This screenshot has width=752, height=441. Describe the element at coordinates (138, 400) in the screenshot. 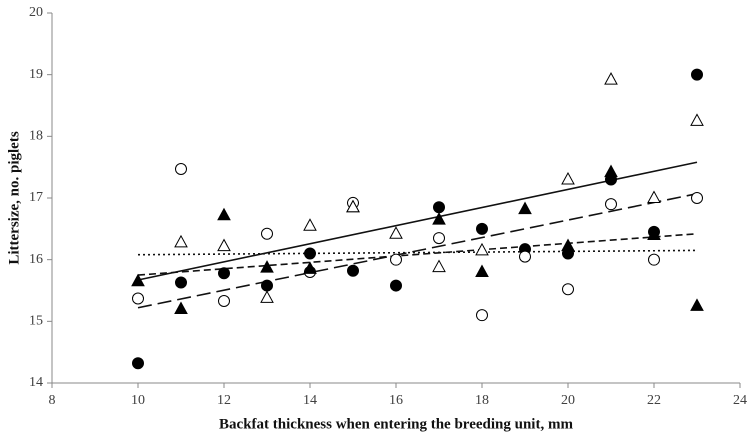

I see `x-tick-label: 10` at that location.